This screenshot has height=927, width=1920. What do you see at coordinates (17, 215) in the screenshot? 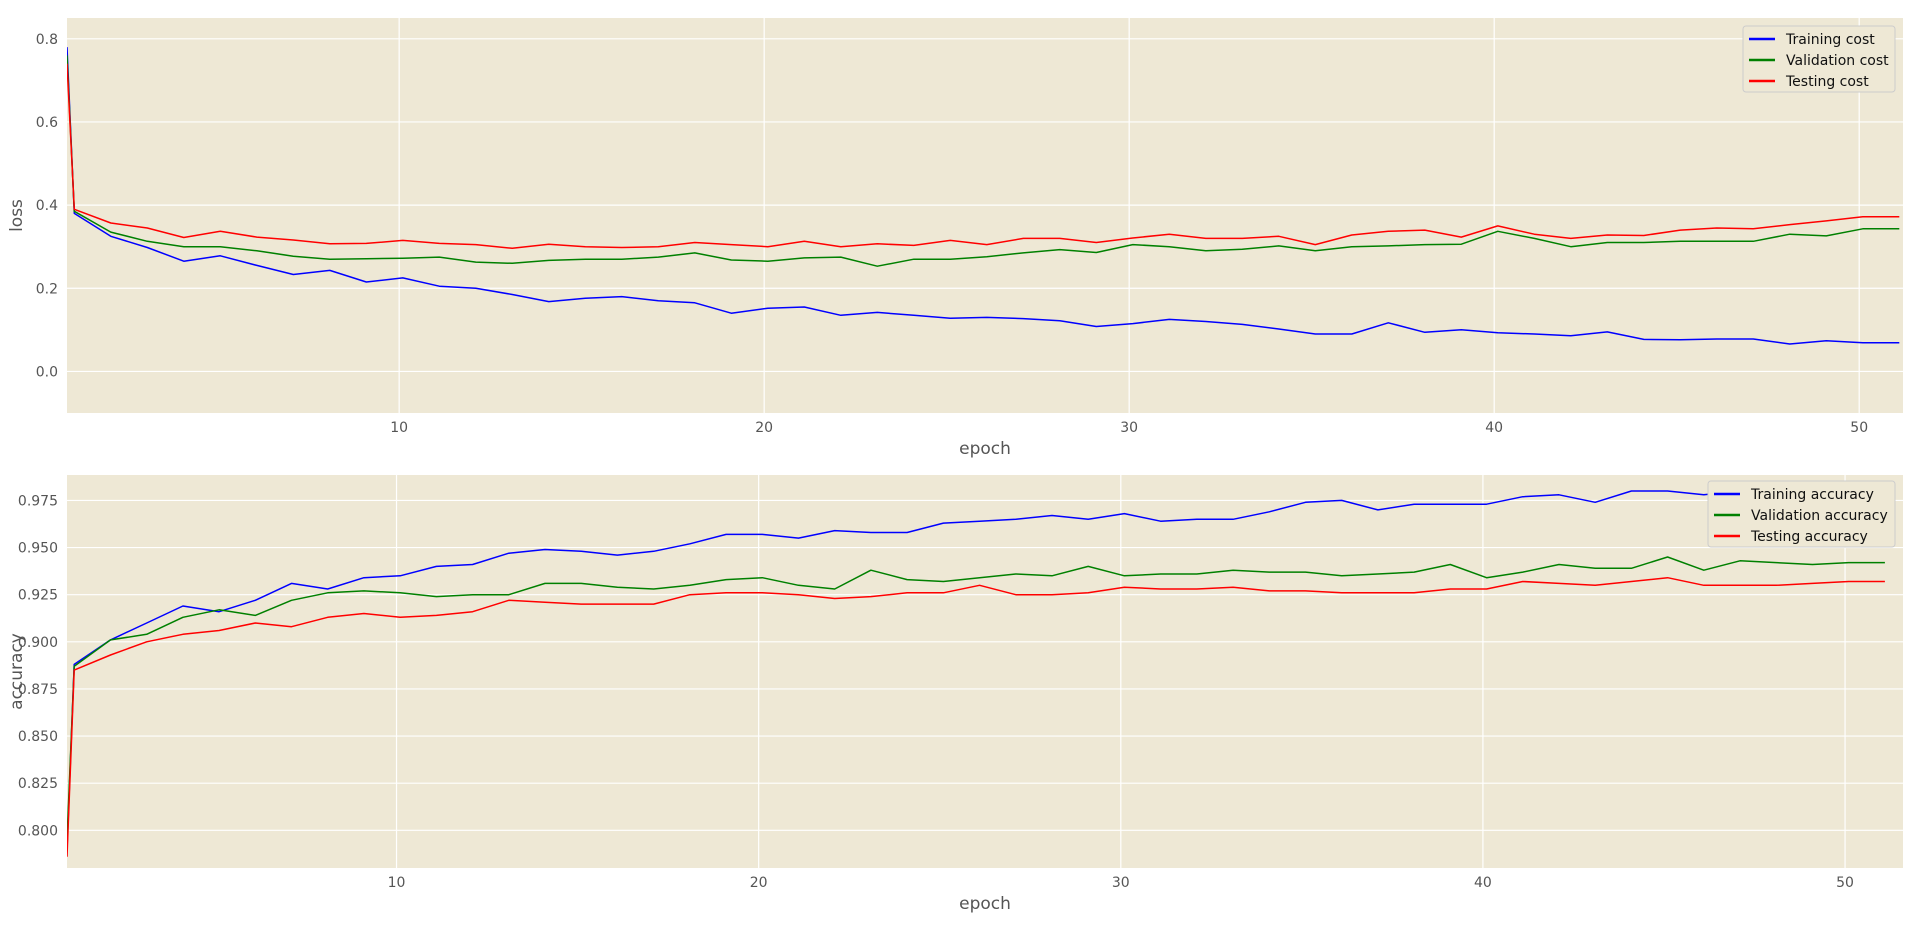
I see `y-axis-label: loss` at bounding box center [17, 215].